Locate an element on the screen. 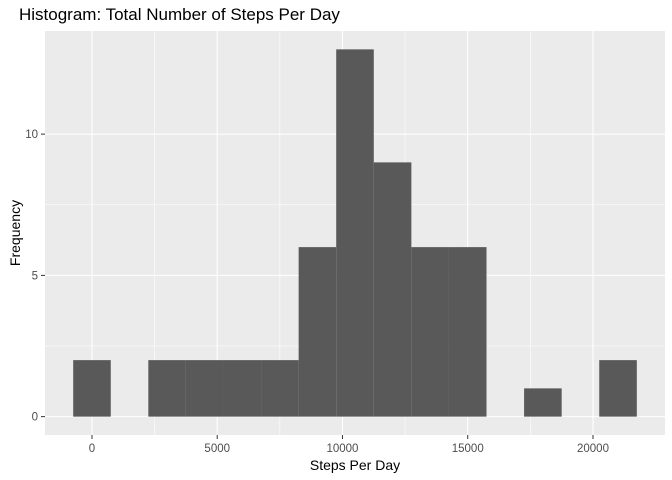  y-tick-label: 0 is located at coordinates (35, 418).